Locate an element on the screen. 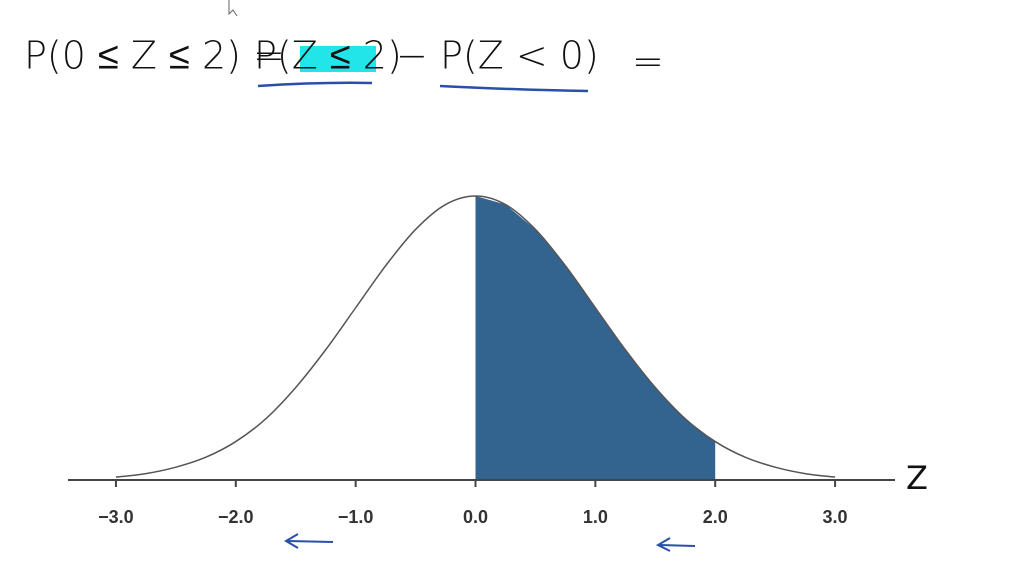  equation-left: P(0 ≤ Z ≤ 2) = is located at coordinates (154, 56).